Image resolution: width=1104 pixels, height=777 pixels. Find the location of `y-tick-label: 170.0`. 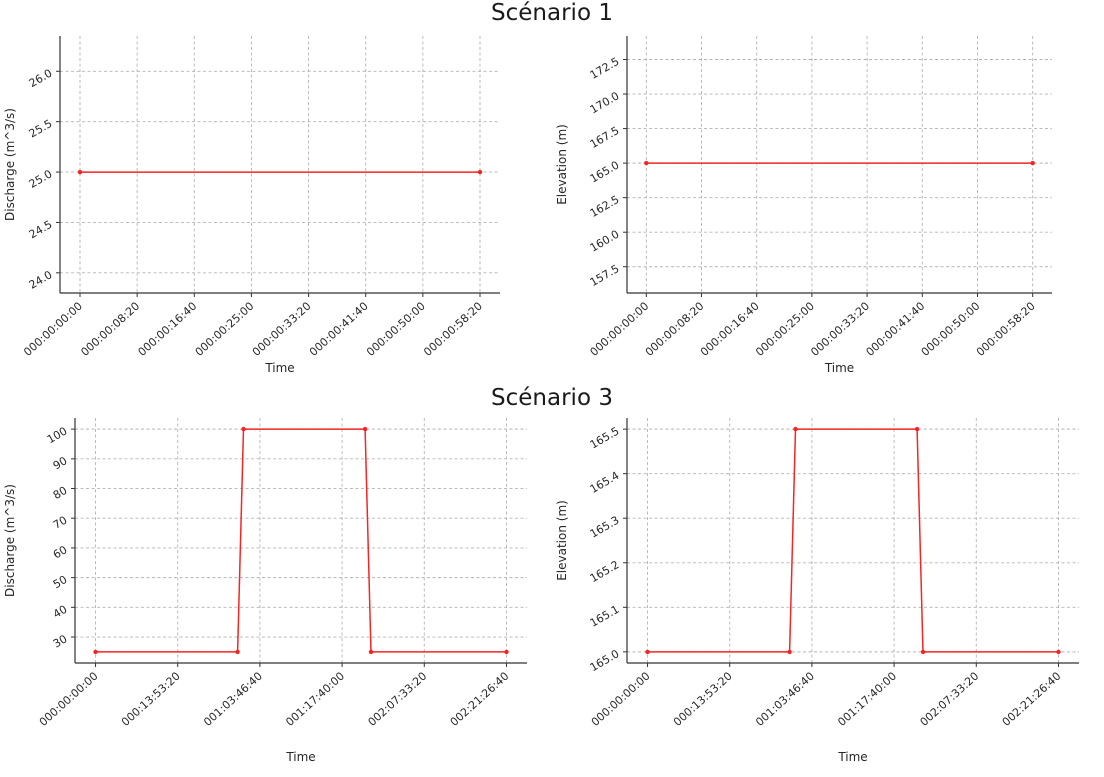

y-tick-label: 170.0 is located at coordinates (605, 102).